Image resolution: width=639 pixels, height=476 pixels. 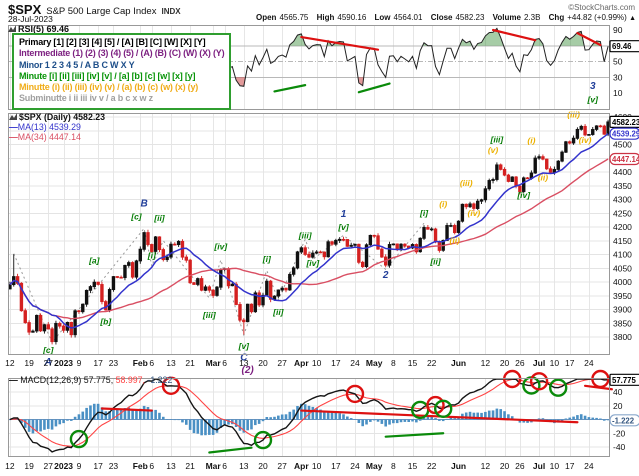 What do you see at coordinates (622, 213) in the screenshot?
I see `svg-text: 4250` at bounding box center [622, 213].